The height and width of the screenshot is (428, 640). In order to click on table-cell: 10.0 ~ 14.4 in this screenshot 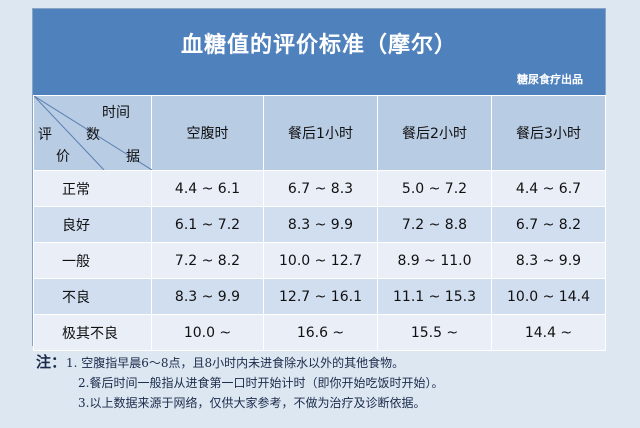, I will do `click(548, 296)`.